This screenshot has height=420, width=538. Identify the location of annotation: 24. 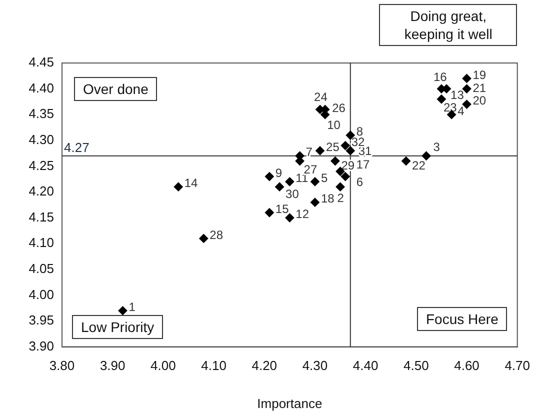
(321, 97).